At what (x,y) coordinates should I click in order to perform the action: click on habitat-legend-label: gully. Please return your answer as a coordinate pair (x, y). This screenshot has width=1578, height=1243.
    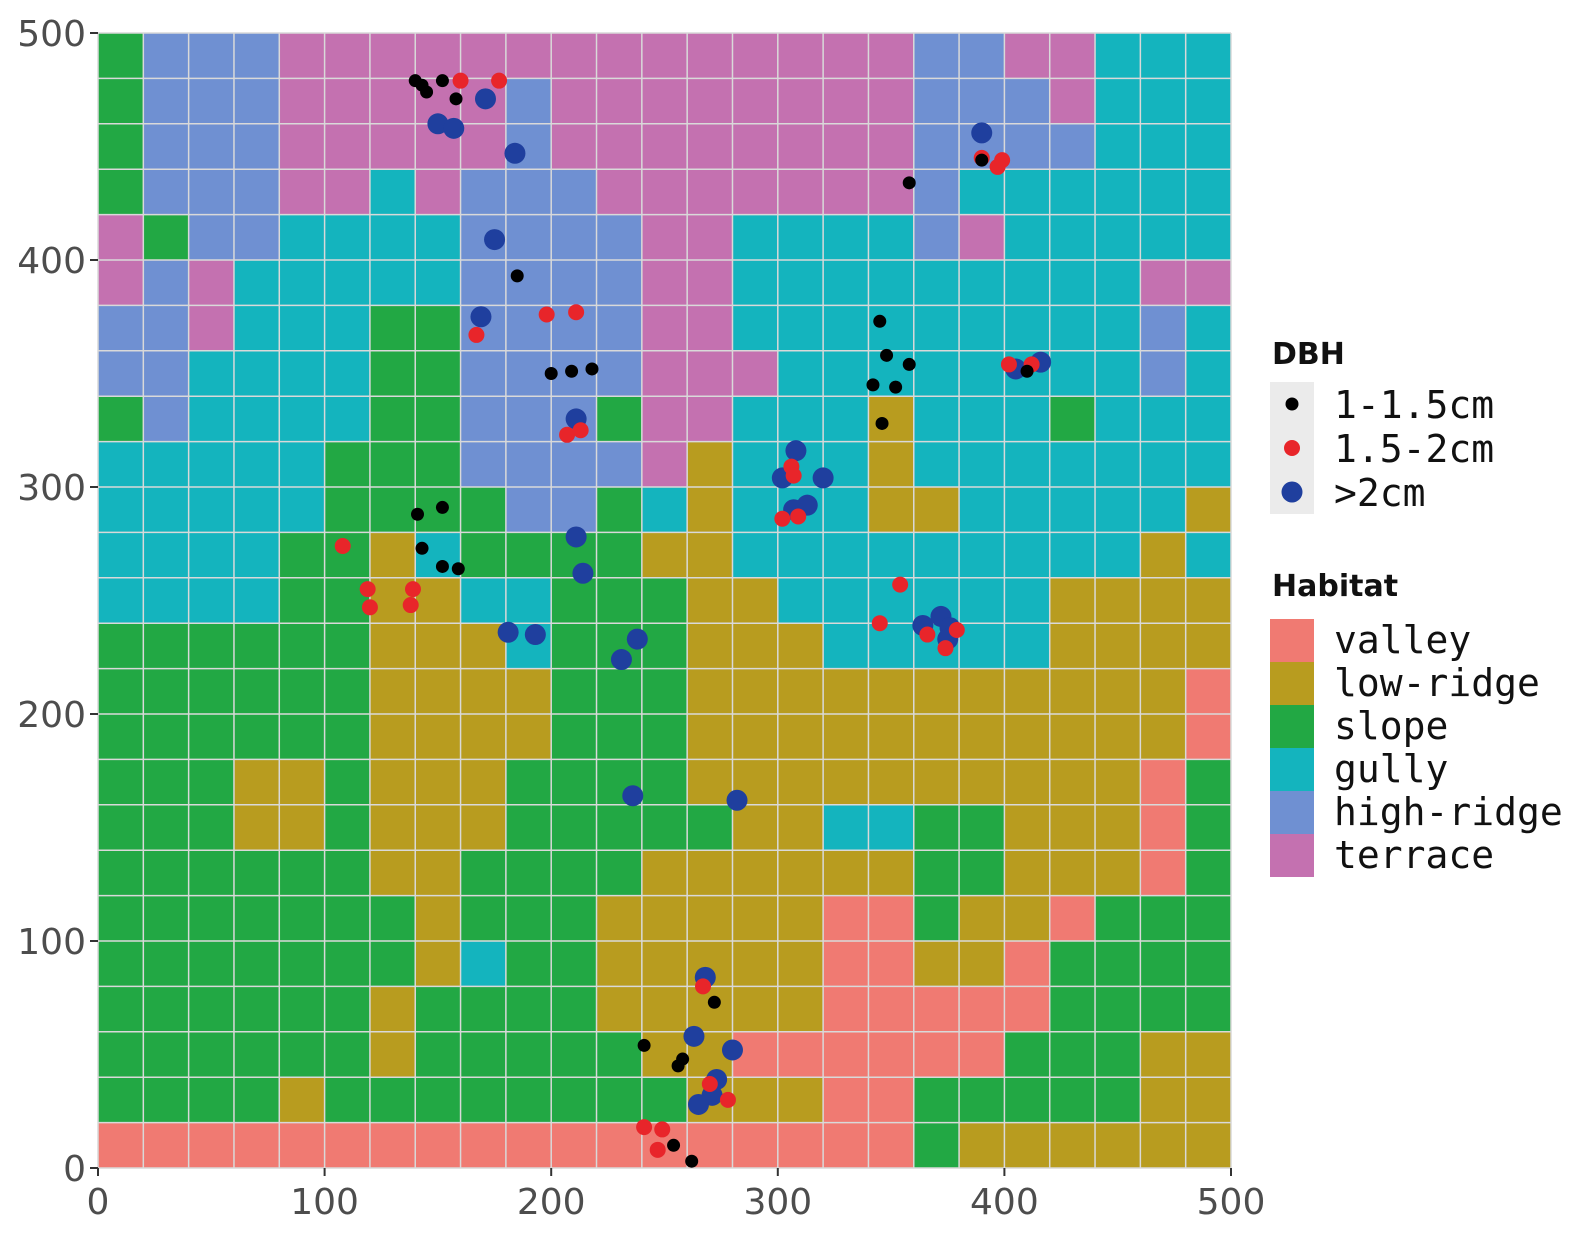
    Looking at the image, I should click on (1391, 769).